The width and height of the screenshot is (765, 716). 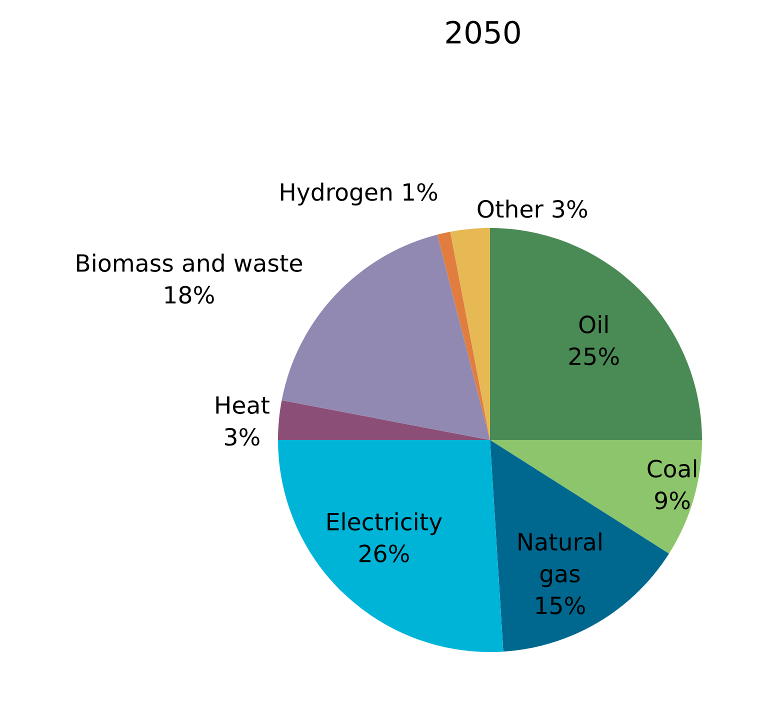 What do you see at coordinates (385, 524) in the screenshot?
I see `slice-label: Electricity` at bounding box center [385, 524].